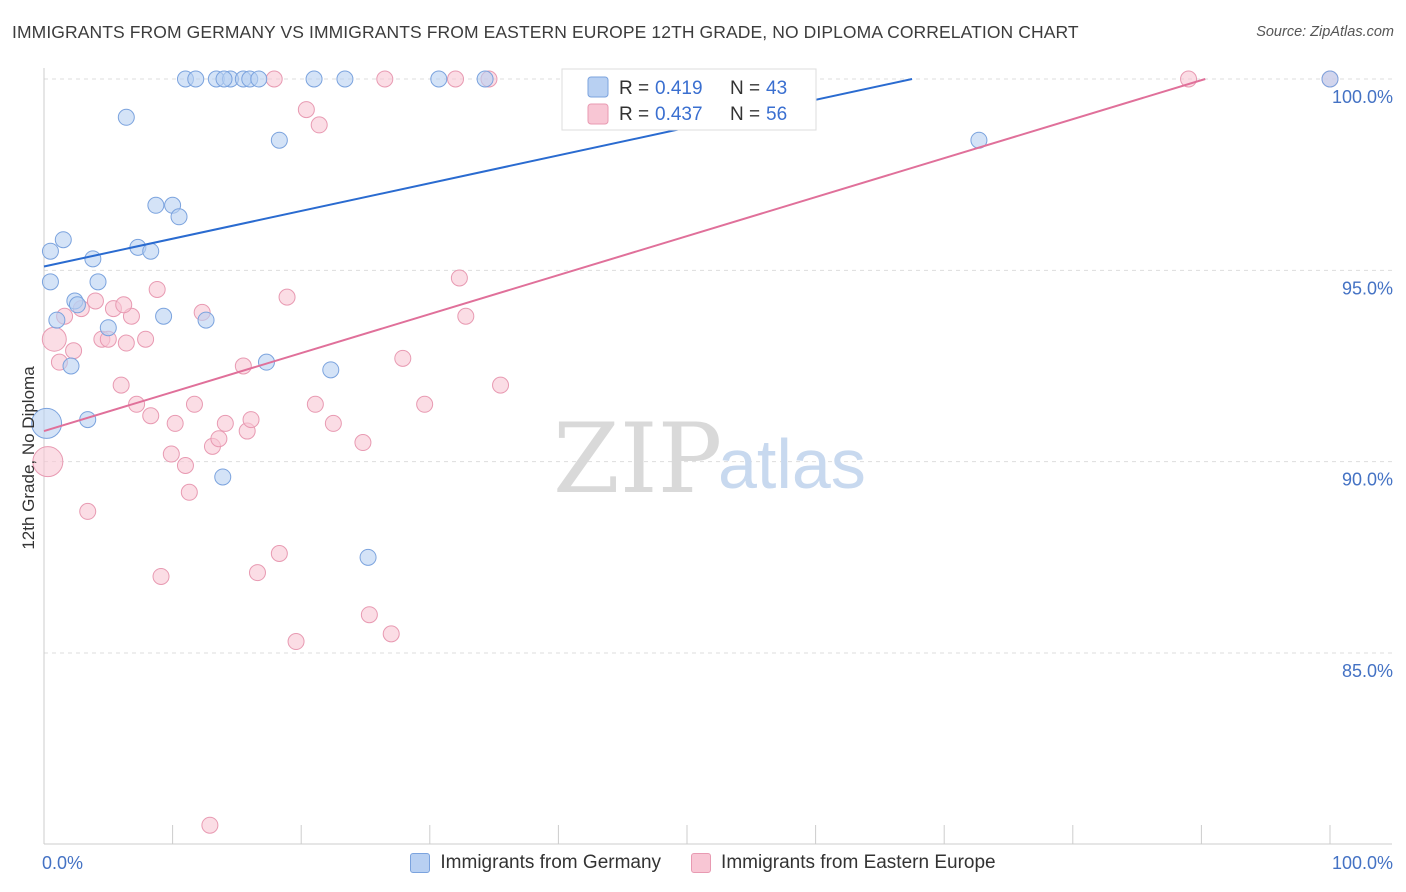 Image resolution: width=1406 pixels, height=892 pixels. What do you see at coordinates (598, 87) in the screenshot?
I see `legend-swatch-germany` at bounding box center [598, 87].